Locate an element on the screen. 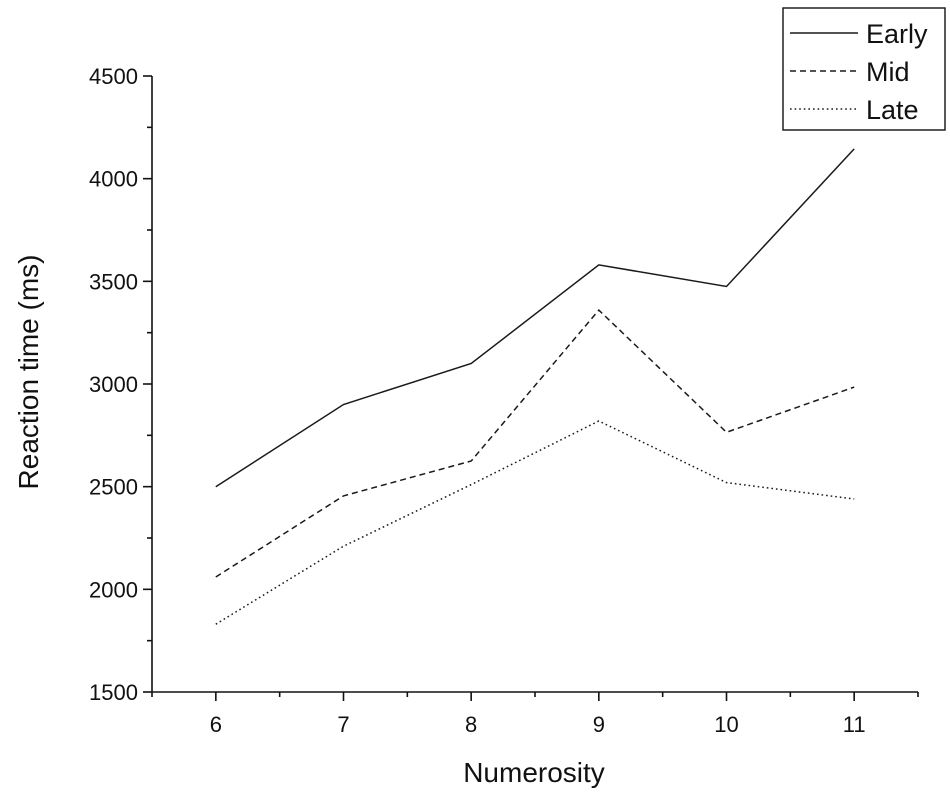 This screenshot has width=950, height=801. x-tick-label: 8 is located at coordinates (471, 724).